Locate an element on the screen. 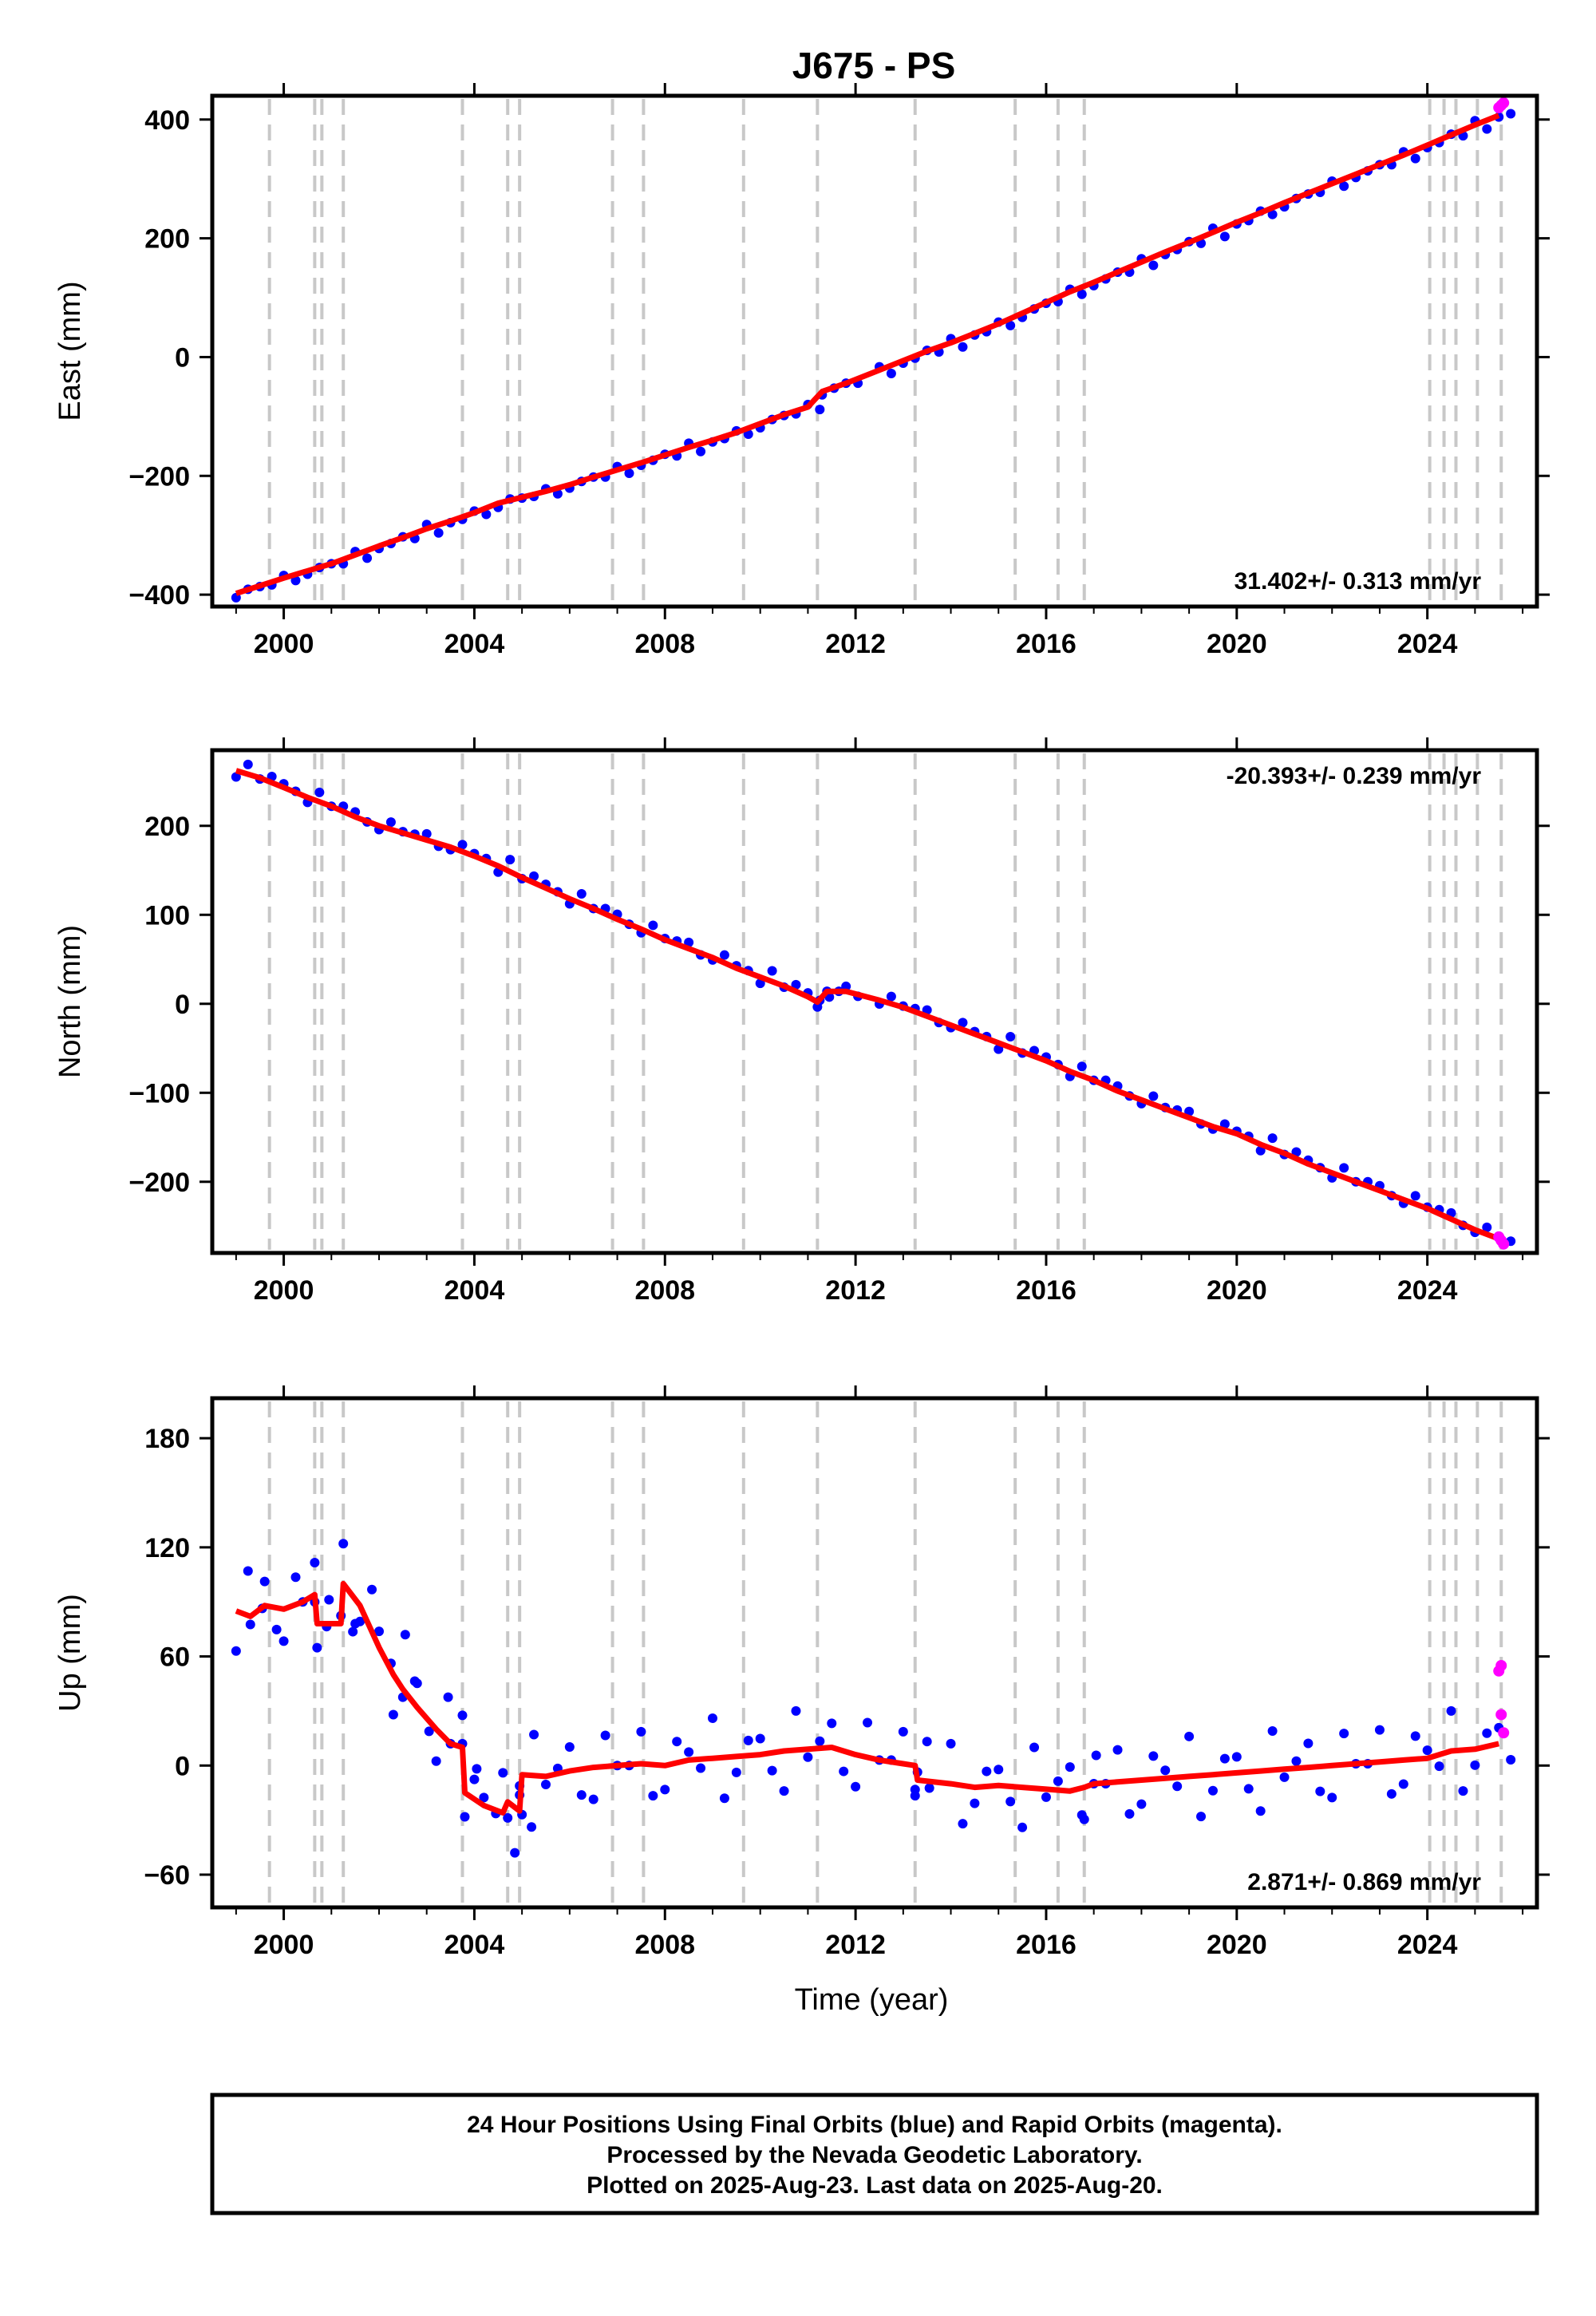 This screenshot has width=1596, height=2316. north-x-tick-label: 2004 is located at coordinates (474, 1290).